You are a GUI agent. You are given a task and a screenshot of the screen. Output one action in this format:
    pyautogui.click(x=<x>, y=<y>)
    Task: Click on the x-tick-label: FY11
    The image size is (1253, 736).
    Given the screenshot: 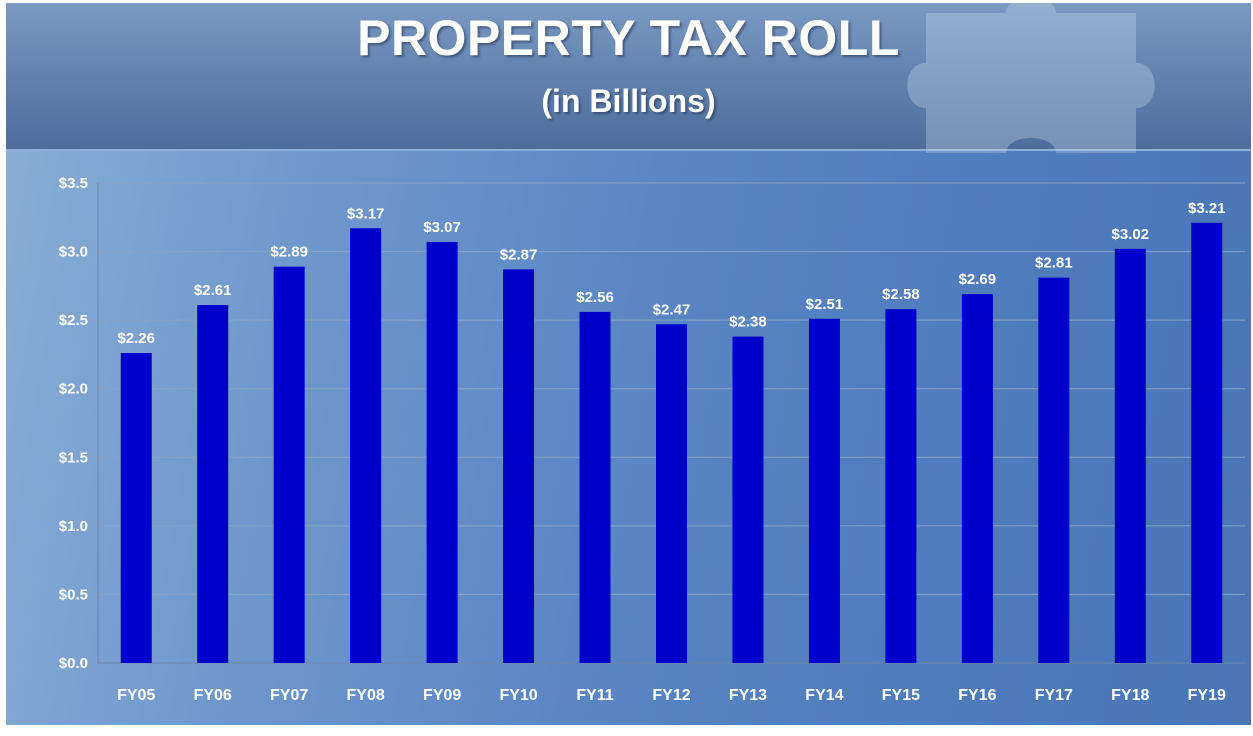 What is the action you would take?
    pyautogui.click(x=594, y=695)
    